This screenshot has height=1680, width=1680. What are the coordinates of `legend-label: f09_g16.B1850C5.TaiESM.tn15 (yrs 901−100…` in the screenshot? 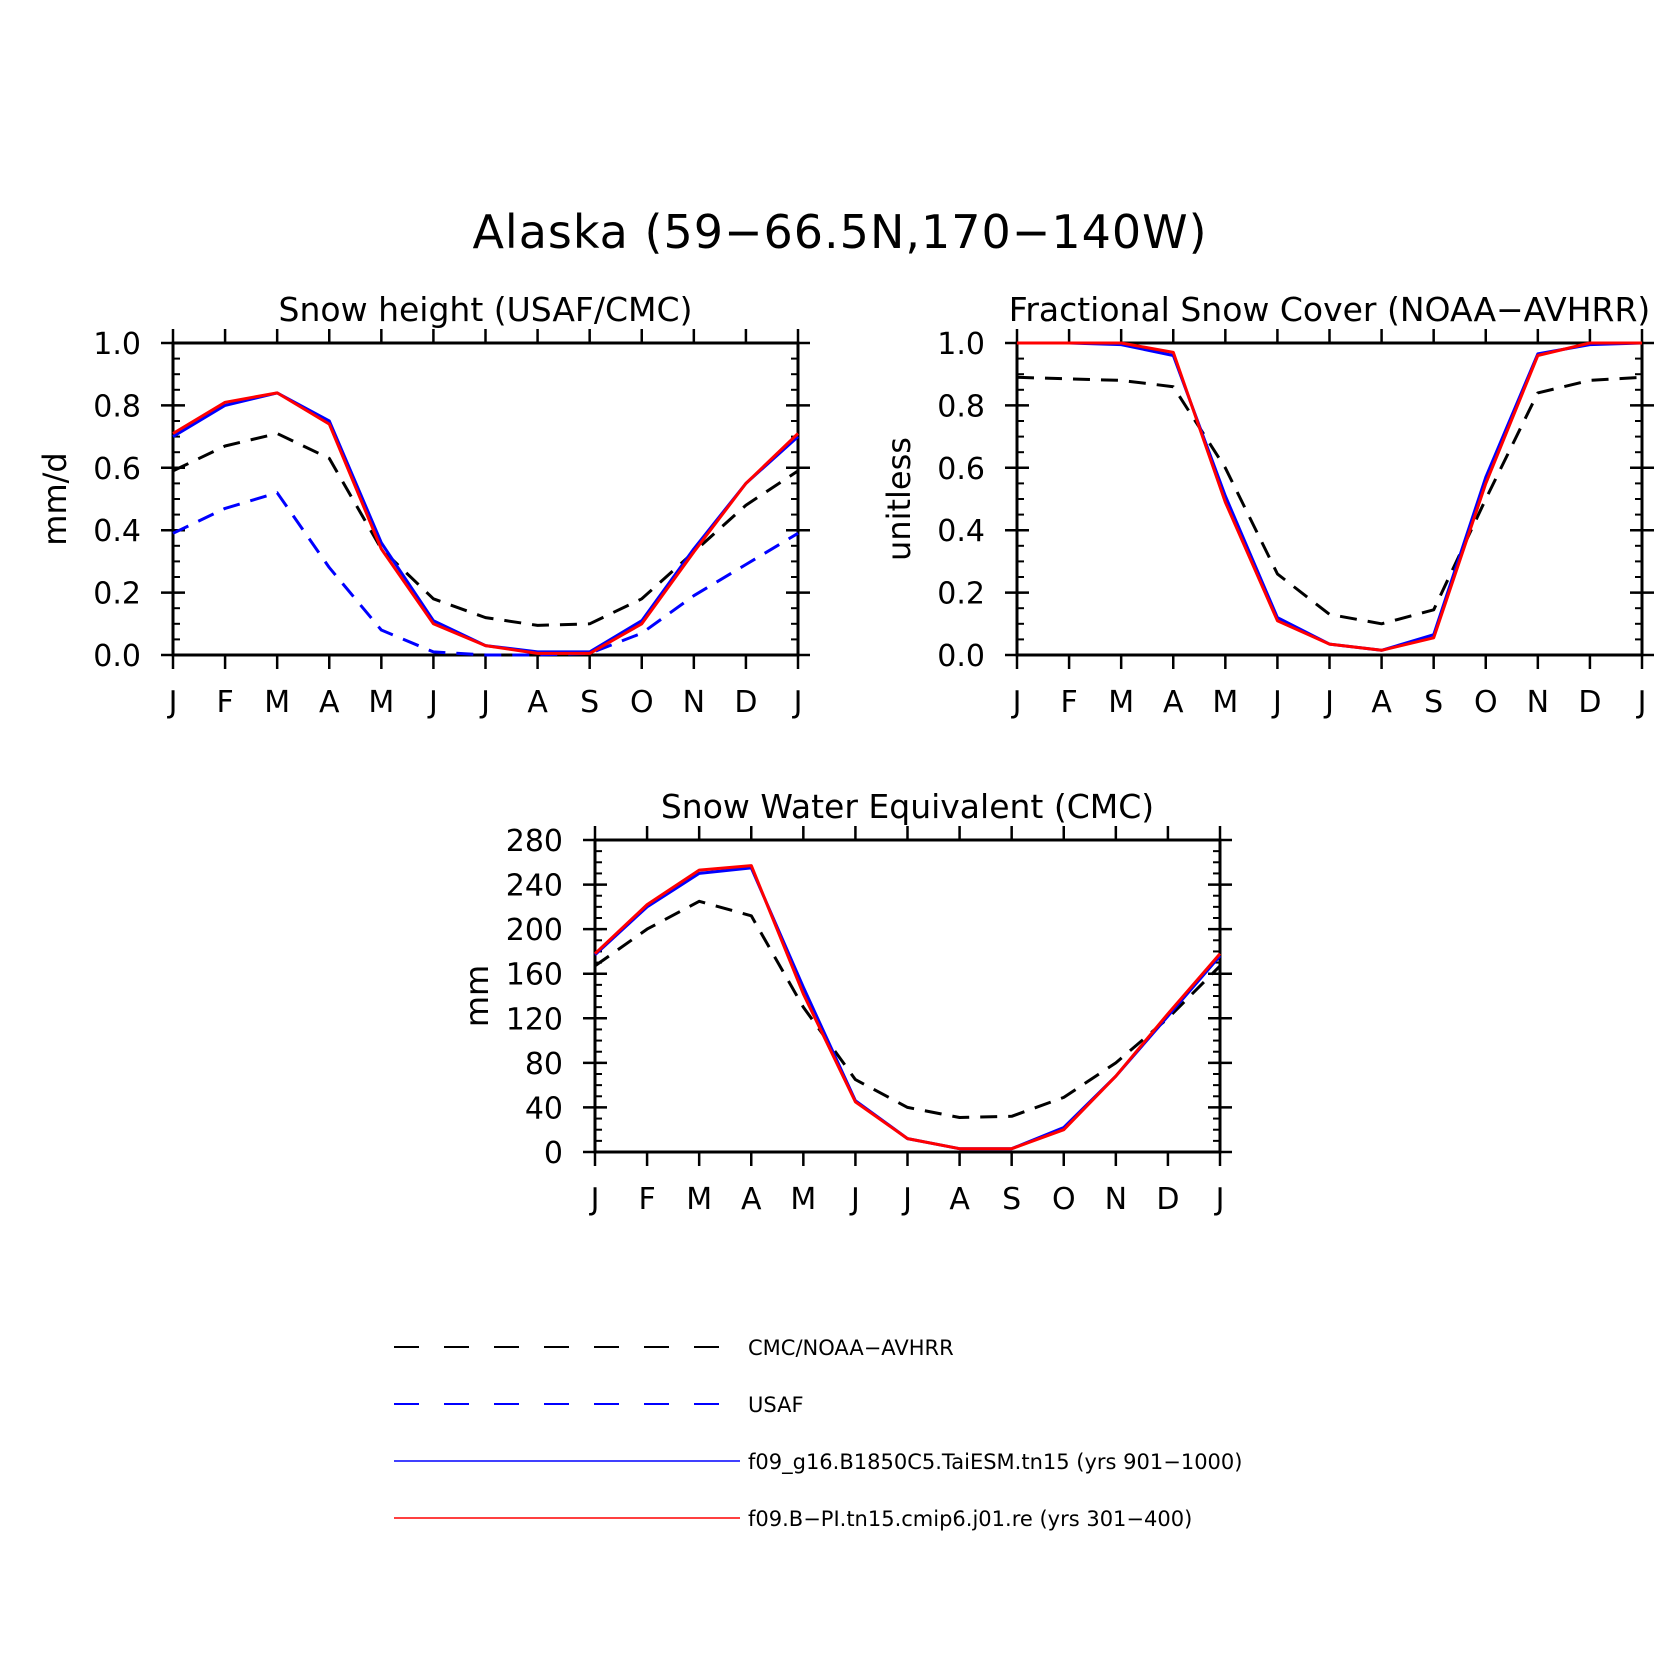 It's located at (995, 1462).